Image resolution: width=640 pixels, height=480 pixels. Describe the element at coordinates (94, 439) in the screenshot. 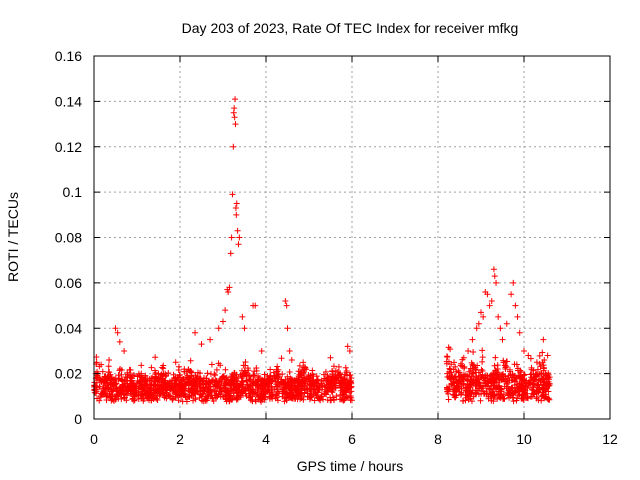

I see `x-tick-label: 0` at that location.